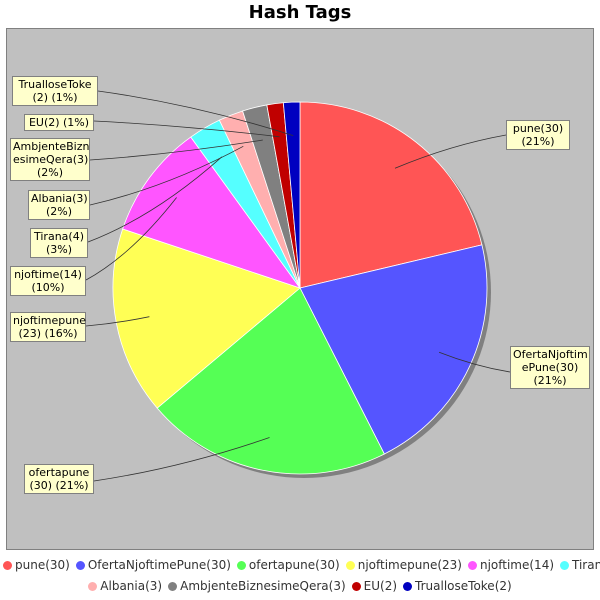 The width and height of the screenshot is (600, 600). What do you see at coordinates (159, 565) in the screenshot?
I see `legend-label: OfertaNjoftimePune(30)` at bounding box center [159, 565].